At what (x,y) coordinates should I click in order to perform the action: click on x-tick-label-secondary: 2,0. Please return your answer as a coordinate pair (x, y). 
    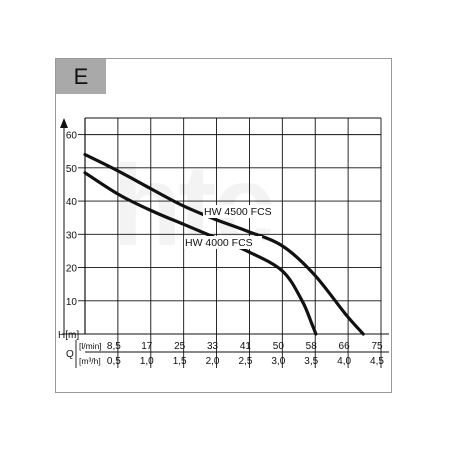
    Looking at the image, I should click on (213, 361).